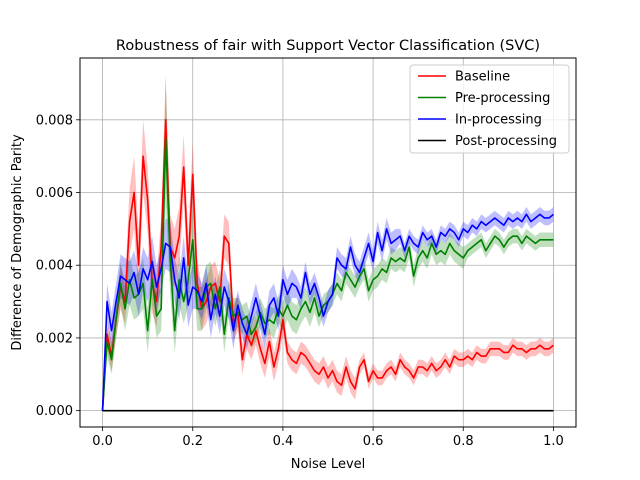 This screenshot has height=480, width=640. What do you see at coordinates (482, 77) in the screenshot?
I see `legend-label-baseline: Baseline` at bounding box center [482, 77].